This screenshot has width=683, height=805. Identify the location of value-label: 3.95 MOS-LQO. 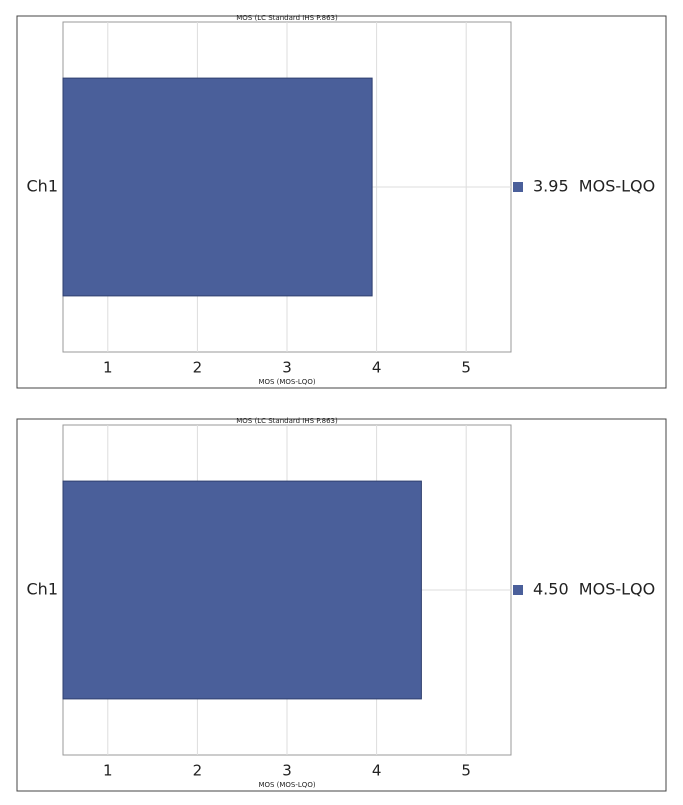
(594, 186).